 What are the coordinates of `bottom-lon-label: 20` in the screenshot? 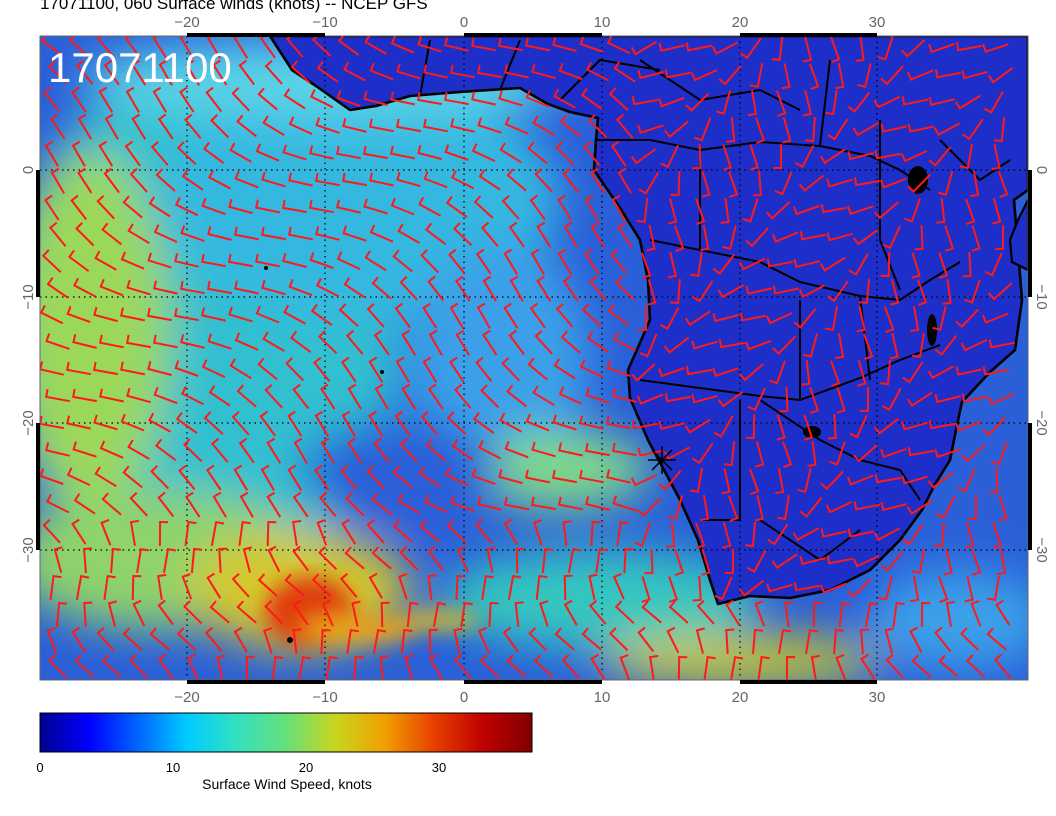 It's located at (740, 697).